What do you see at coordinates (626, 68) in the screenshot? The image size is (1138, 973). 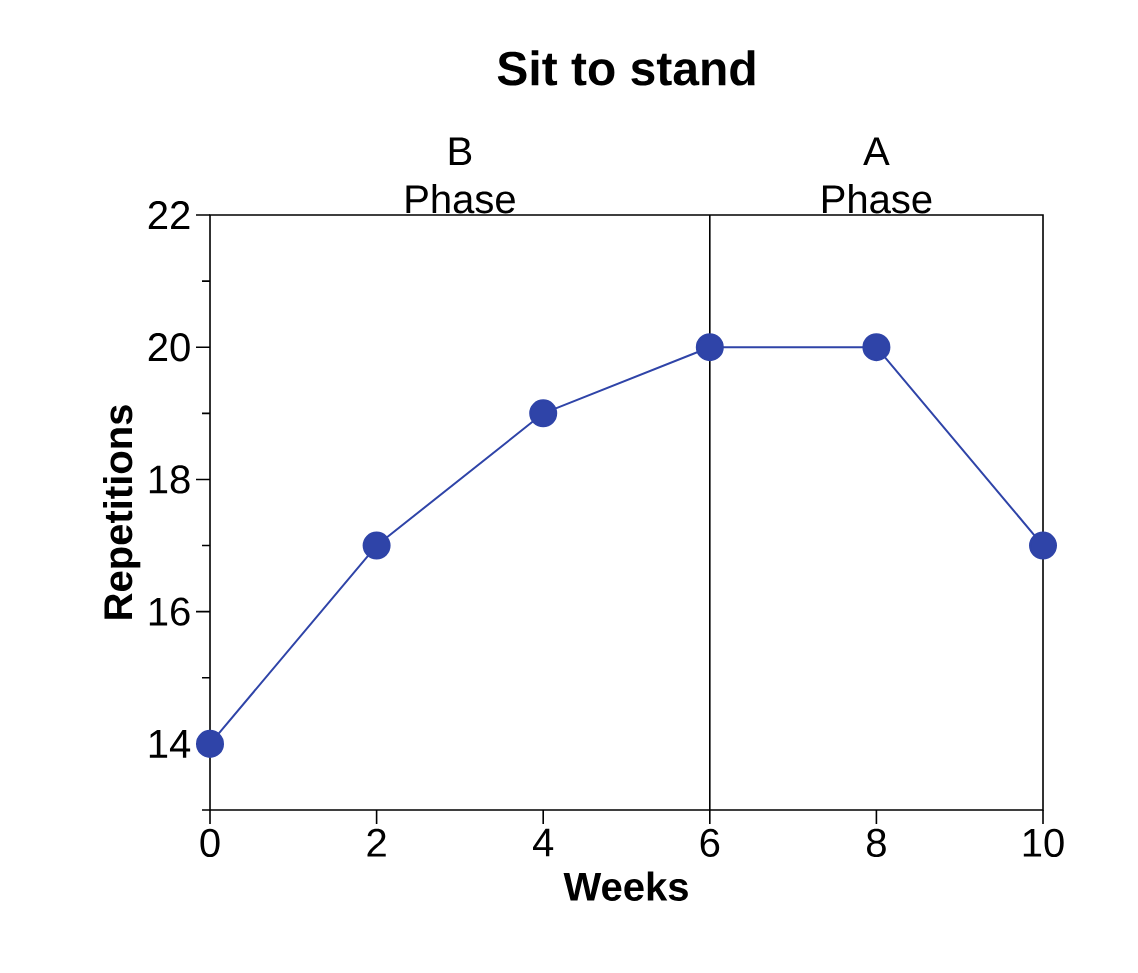 I see `chart-title: Sit to stand` at bounding box center [626, 68].